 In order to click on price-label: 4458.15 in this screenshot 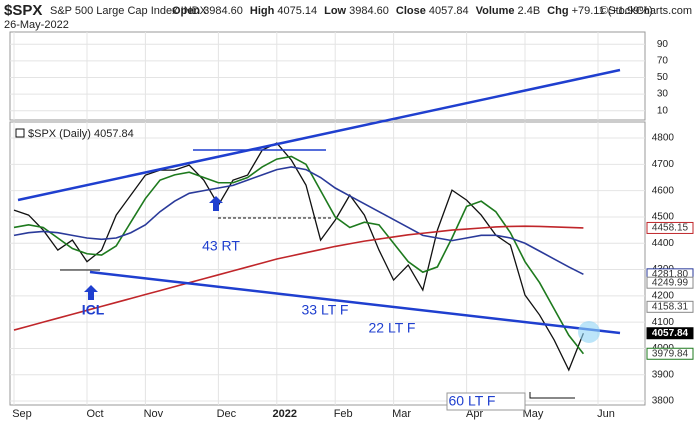, I will do `click(670, 228)`.